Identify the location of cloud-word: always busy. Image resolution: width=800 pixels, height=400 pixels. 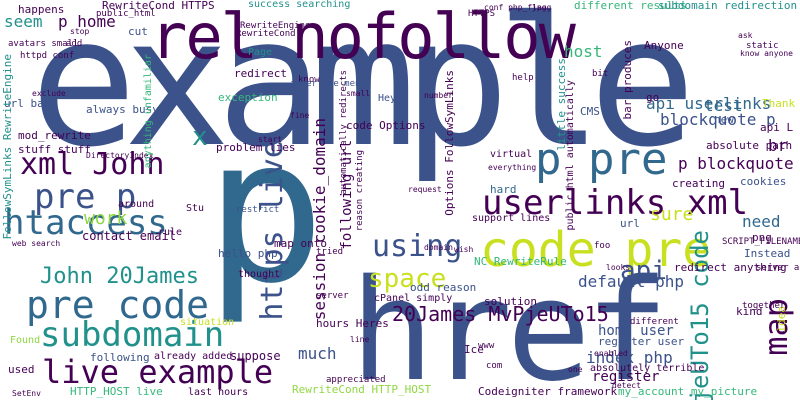
(122, 109).